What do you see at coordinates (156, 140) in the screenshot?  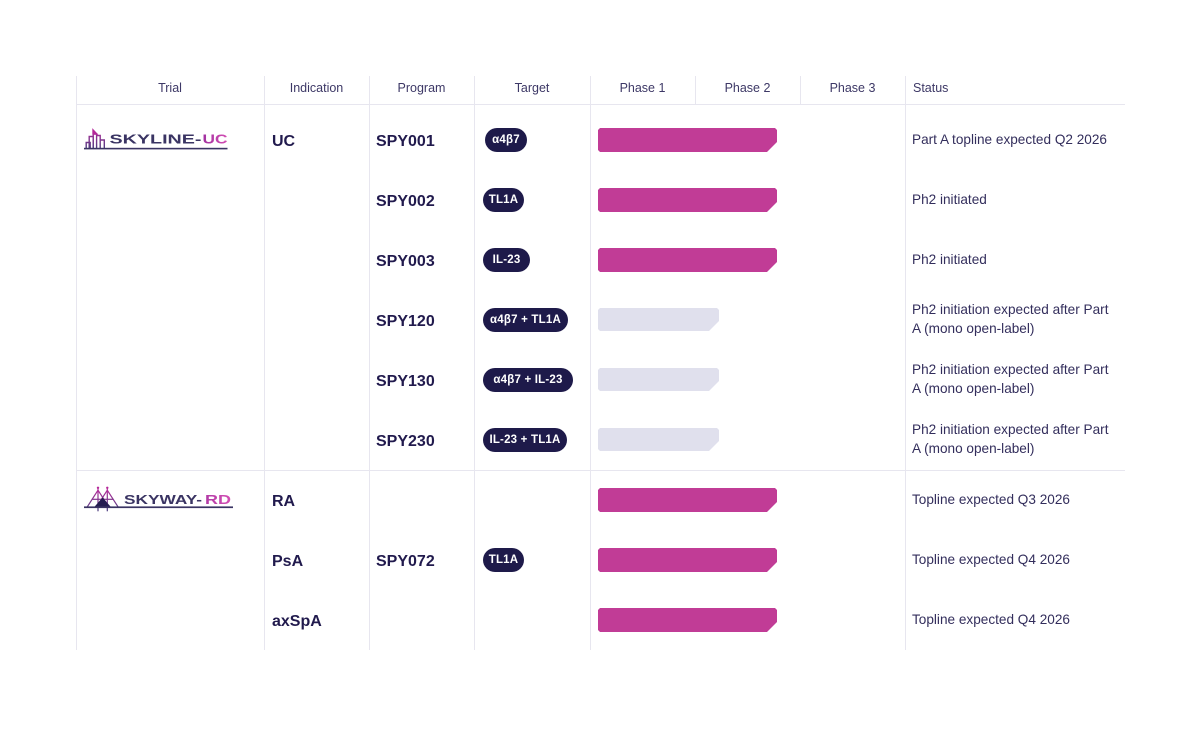 I see `svg-text: SKYLINE-` at bounding box center [156, 140].